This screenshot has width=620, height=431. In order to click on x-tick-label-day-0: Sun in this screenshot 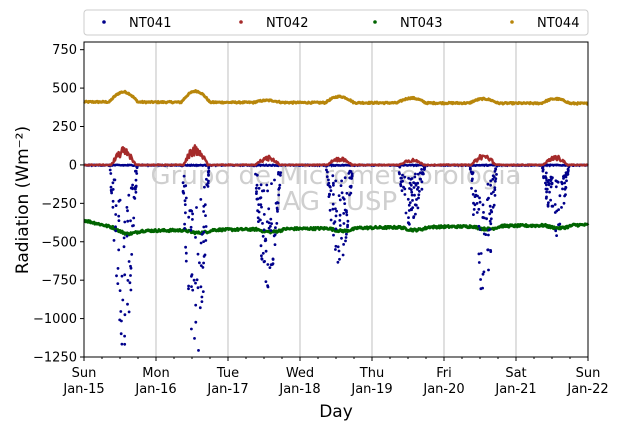, I will do `click(84, 373)`.